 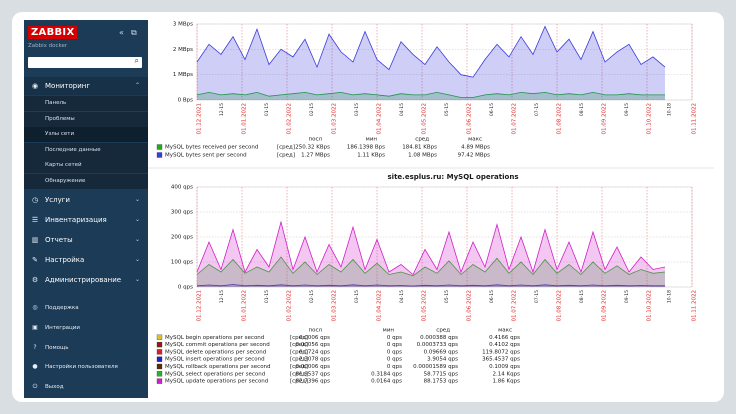 What do you see at coordinates (372, 140) in the screenshot?
I see `legend-header: мин` at bounding box center [372, 140].